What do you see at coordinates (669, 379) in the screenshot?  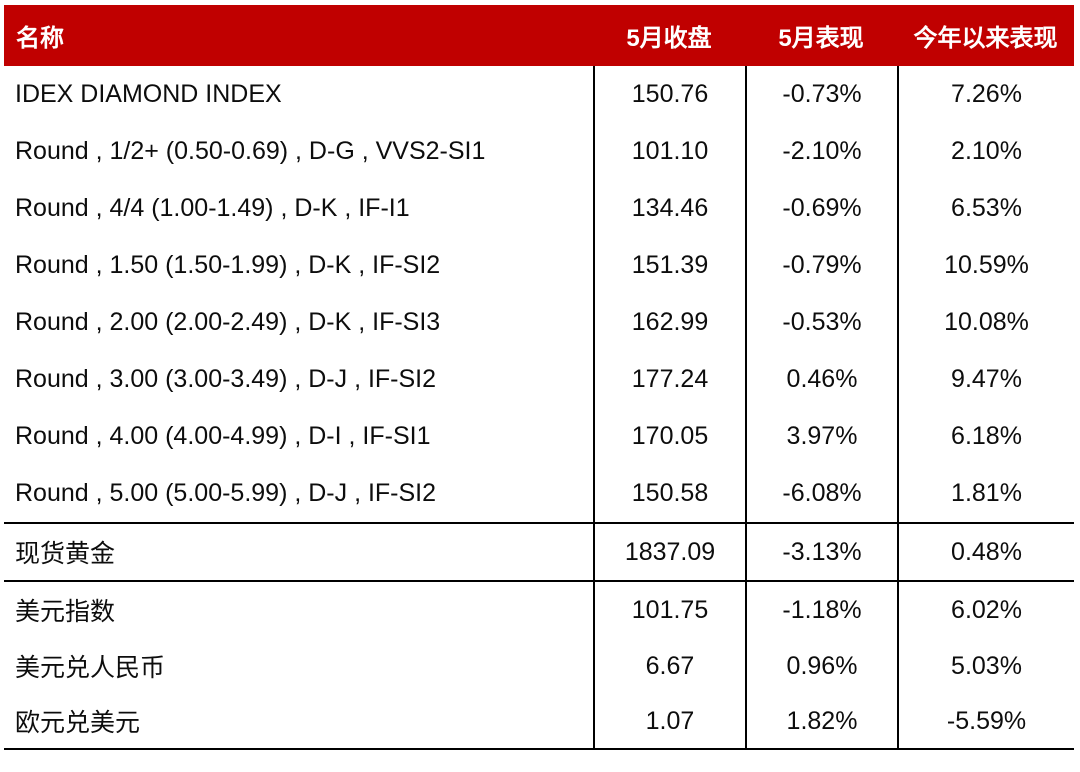 I see `row-may-close-cell: 177.24` at bounding box center [669, 379].